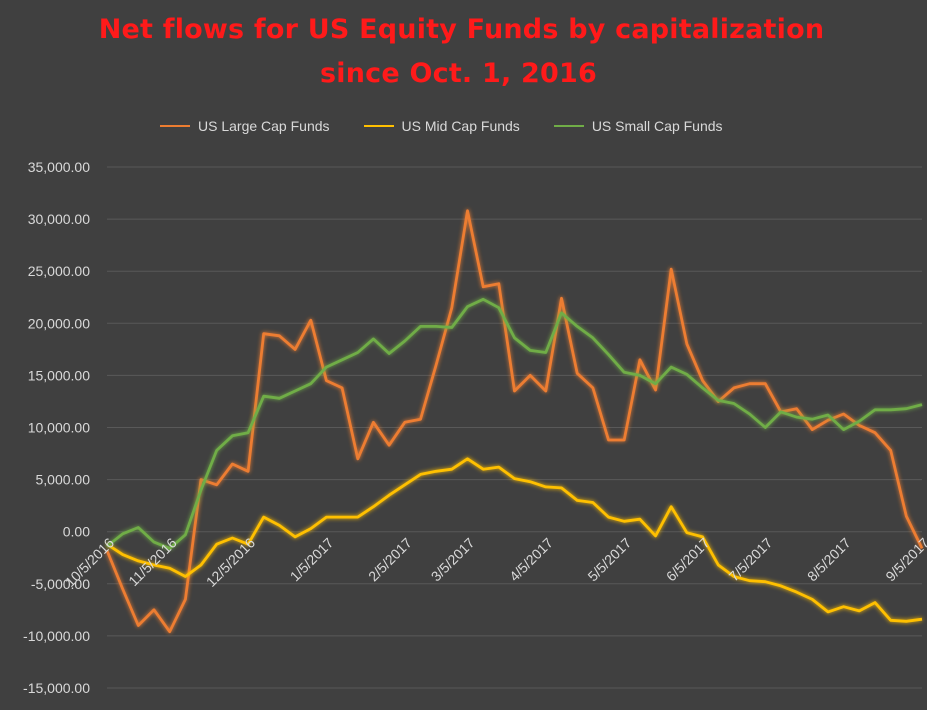  I want to click on y-tick-label: -15,000.00, so click(56, 688).